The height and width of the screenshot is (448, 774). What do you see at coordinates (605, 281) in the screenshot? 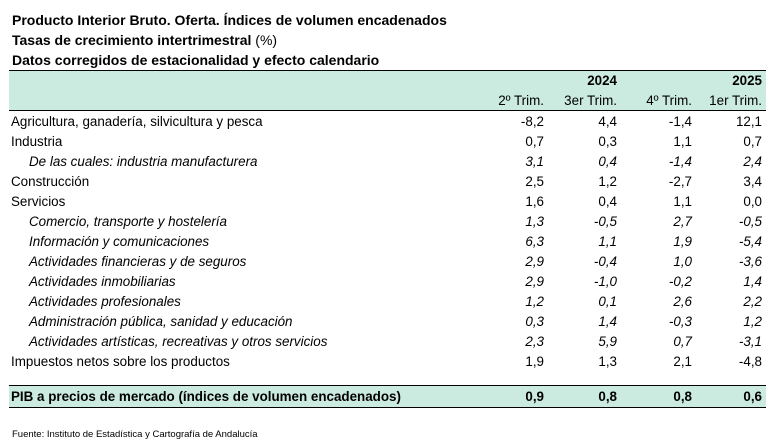
I see `cell-value: -1,0` at bounding box center [605, 281].